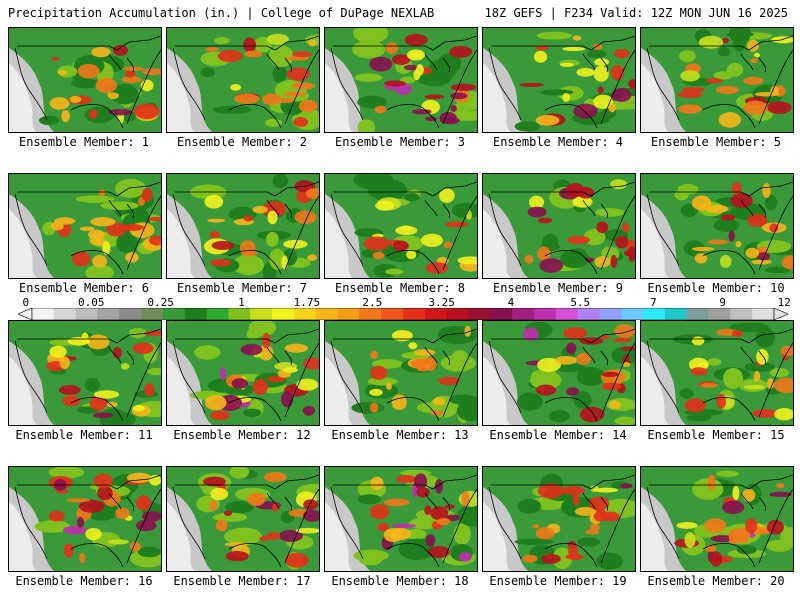 The width and height of the screenshot is (800, 600). I want to click on colorbar-tick-label: 1.75, so click(307, 302).